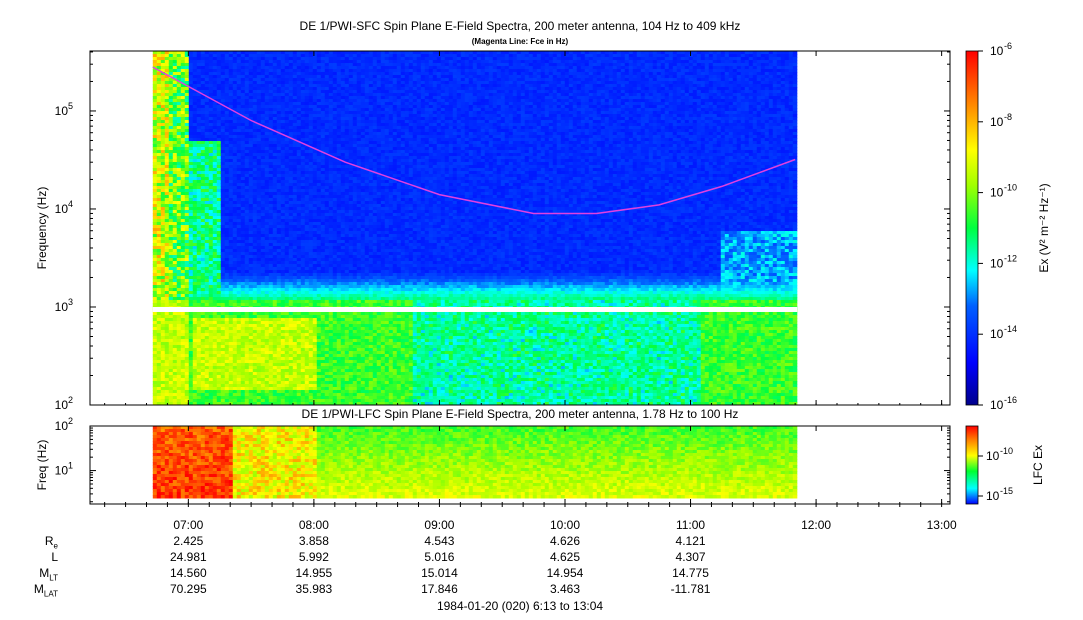 The height and width of the screenshot is (620, 1083). Describe the element at coordinates (475, 462) in the screenshot. I see `bottom-spectrogram` at that location.